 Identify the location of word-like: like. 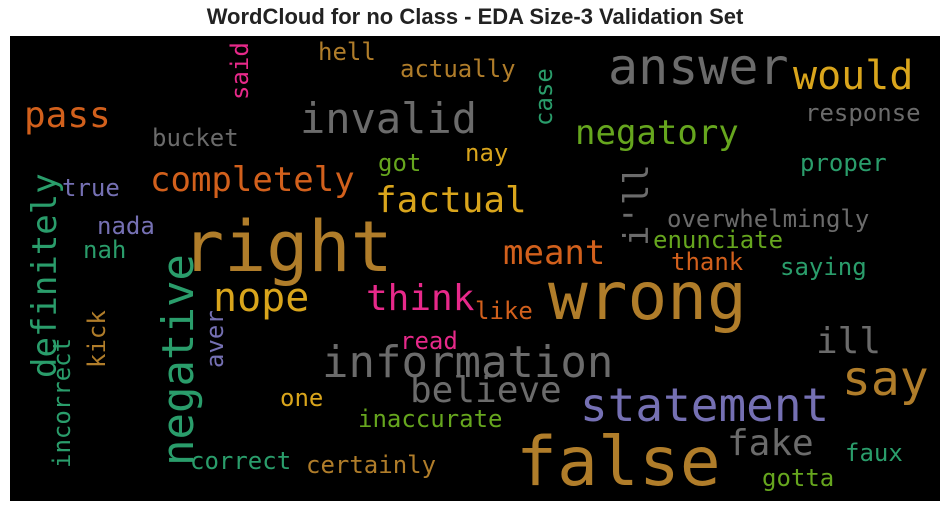
(504, 311).